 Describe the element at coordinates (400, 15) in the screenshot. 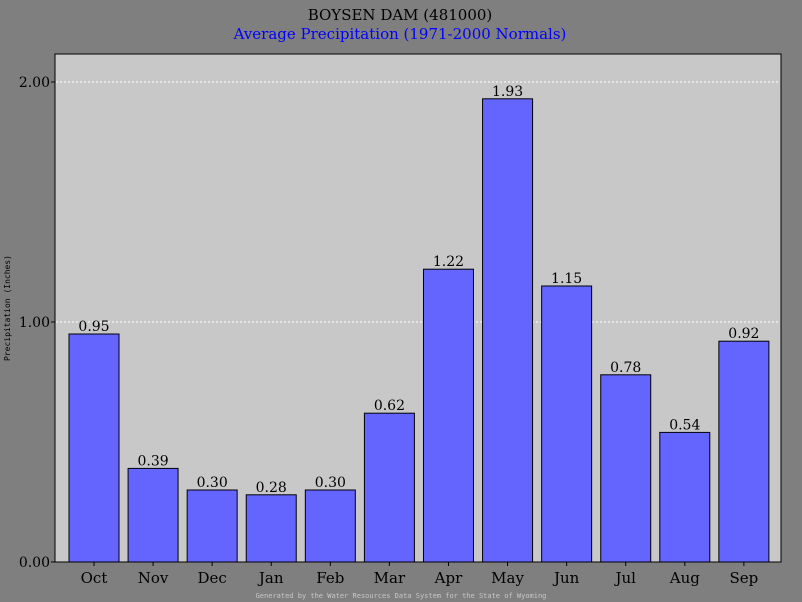

I see `chart-title: BOYSEN DAM (481000)` at that location.